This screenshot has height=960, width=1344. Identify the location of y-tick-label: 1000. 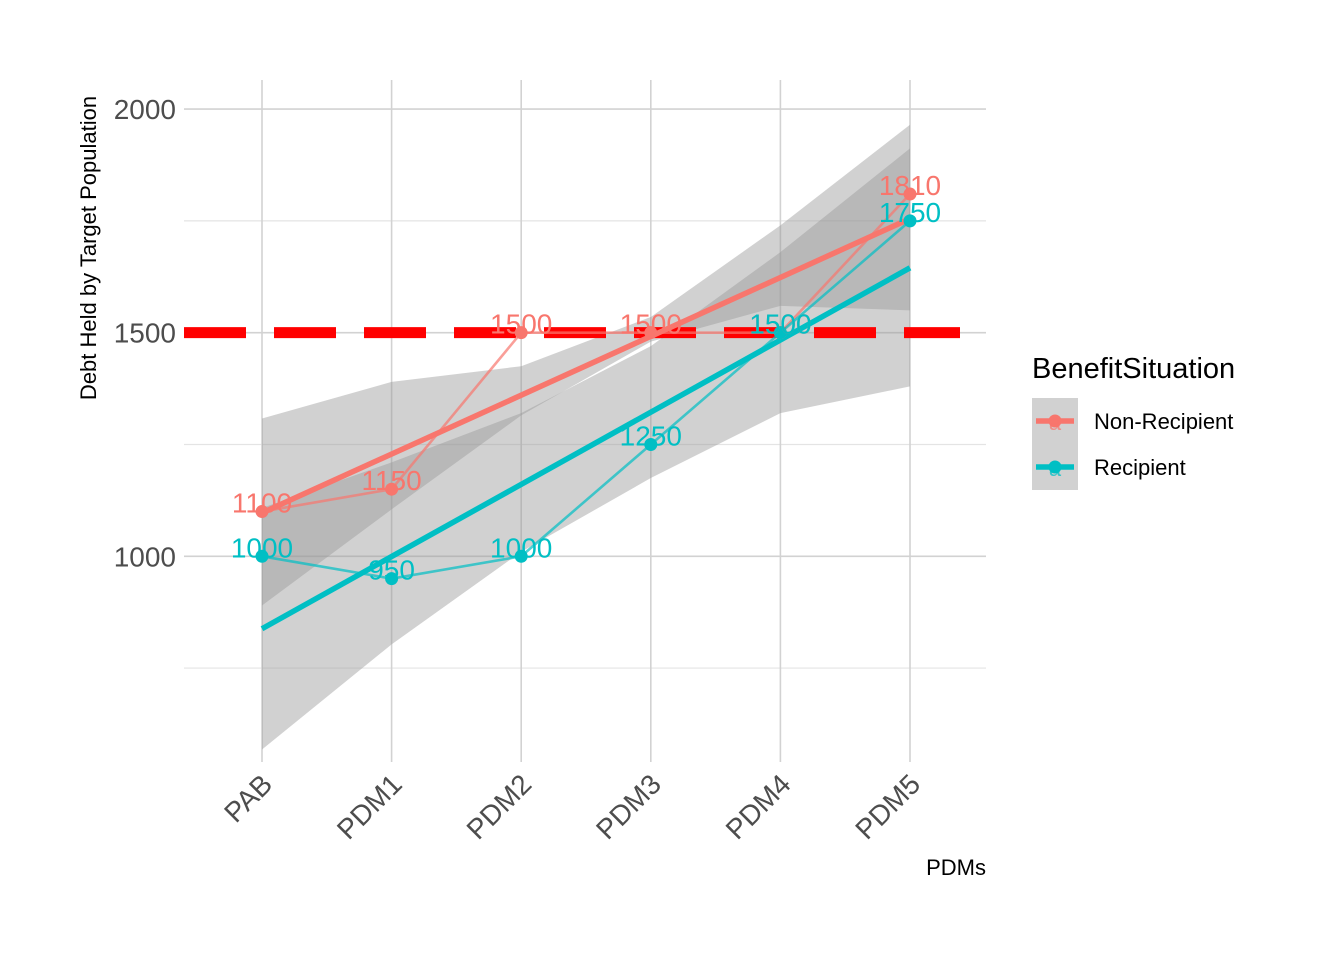
(145, 556).